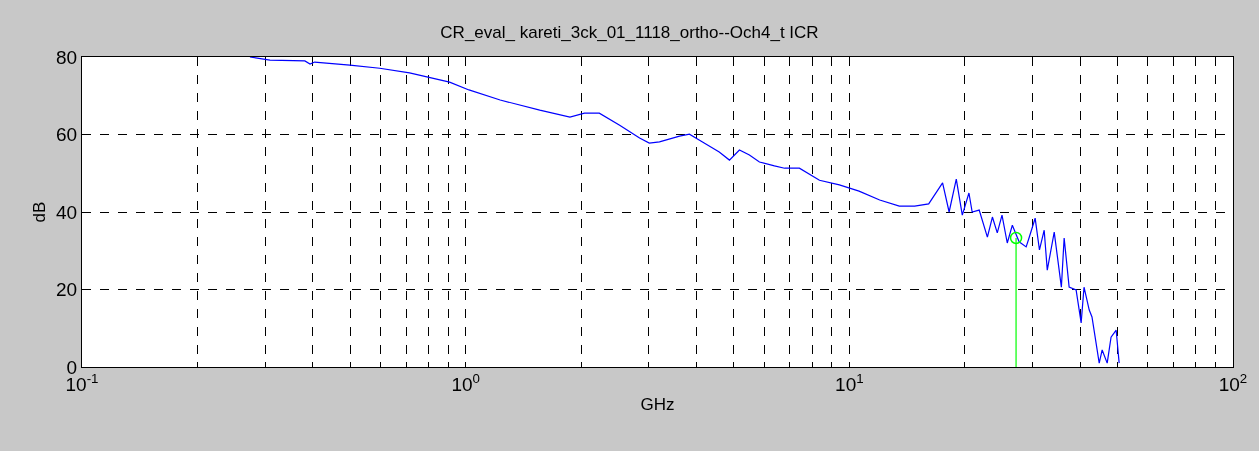 The image size is (1259, 451). Describe the element at coordinates (67, 212) in the screenshot. I see `y-tick-label: 40` at that location.